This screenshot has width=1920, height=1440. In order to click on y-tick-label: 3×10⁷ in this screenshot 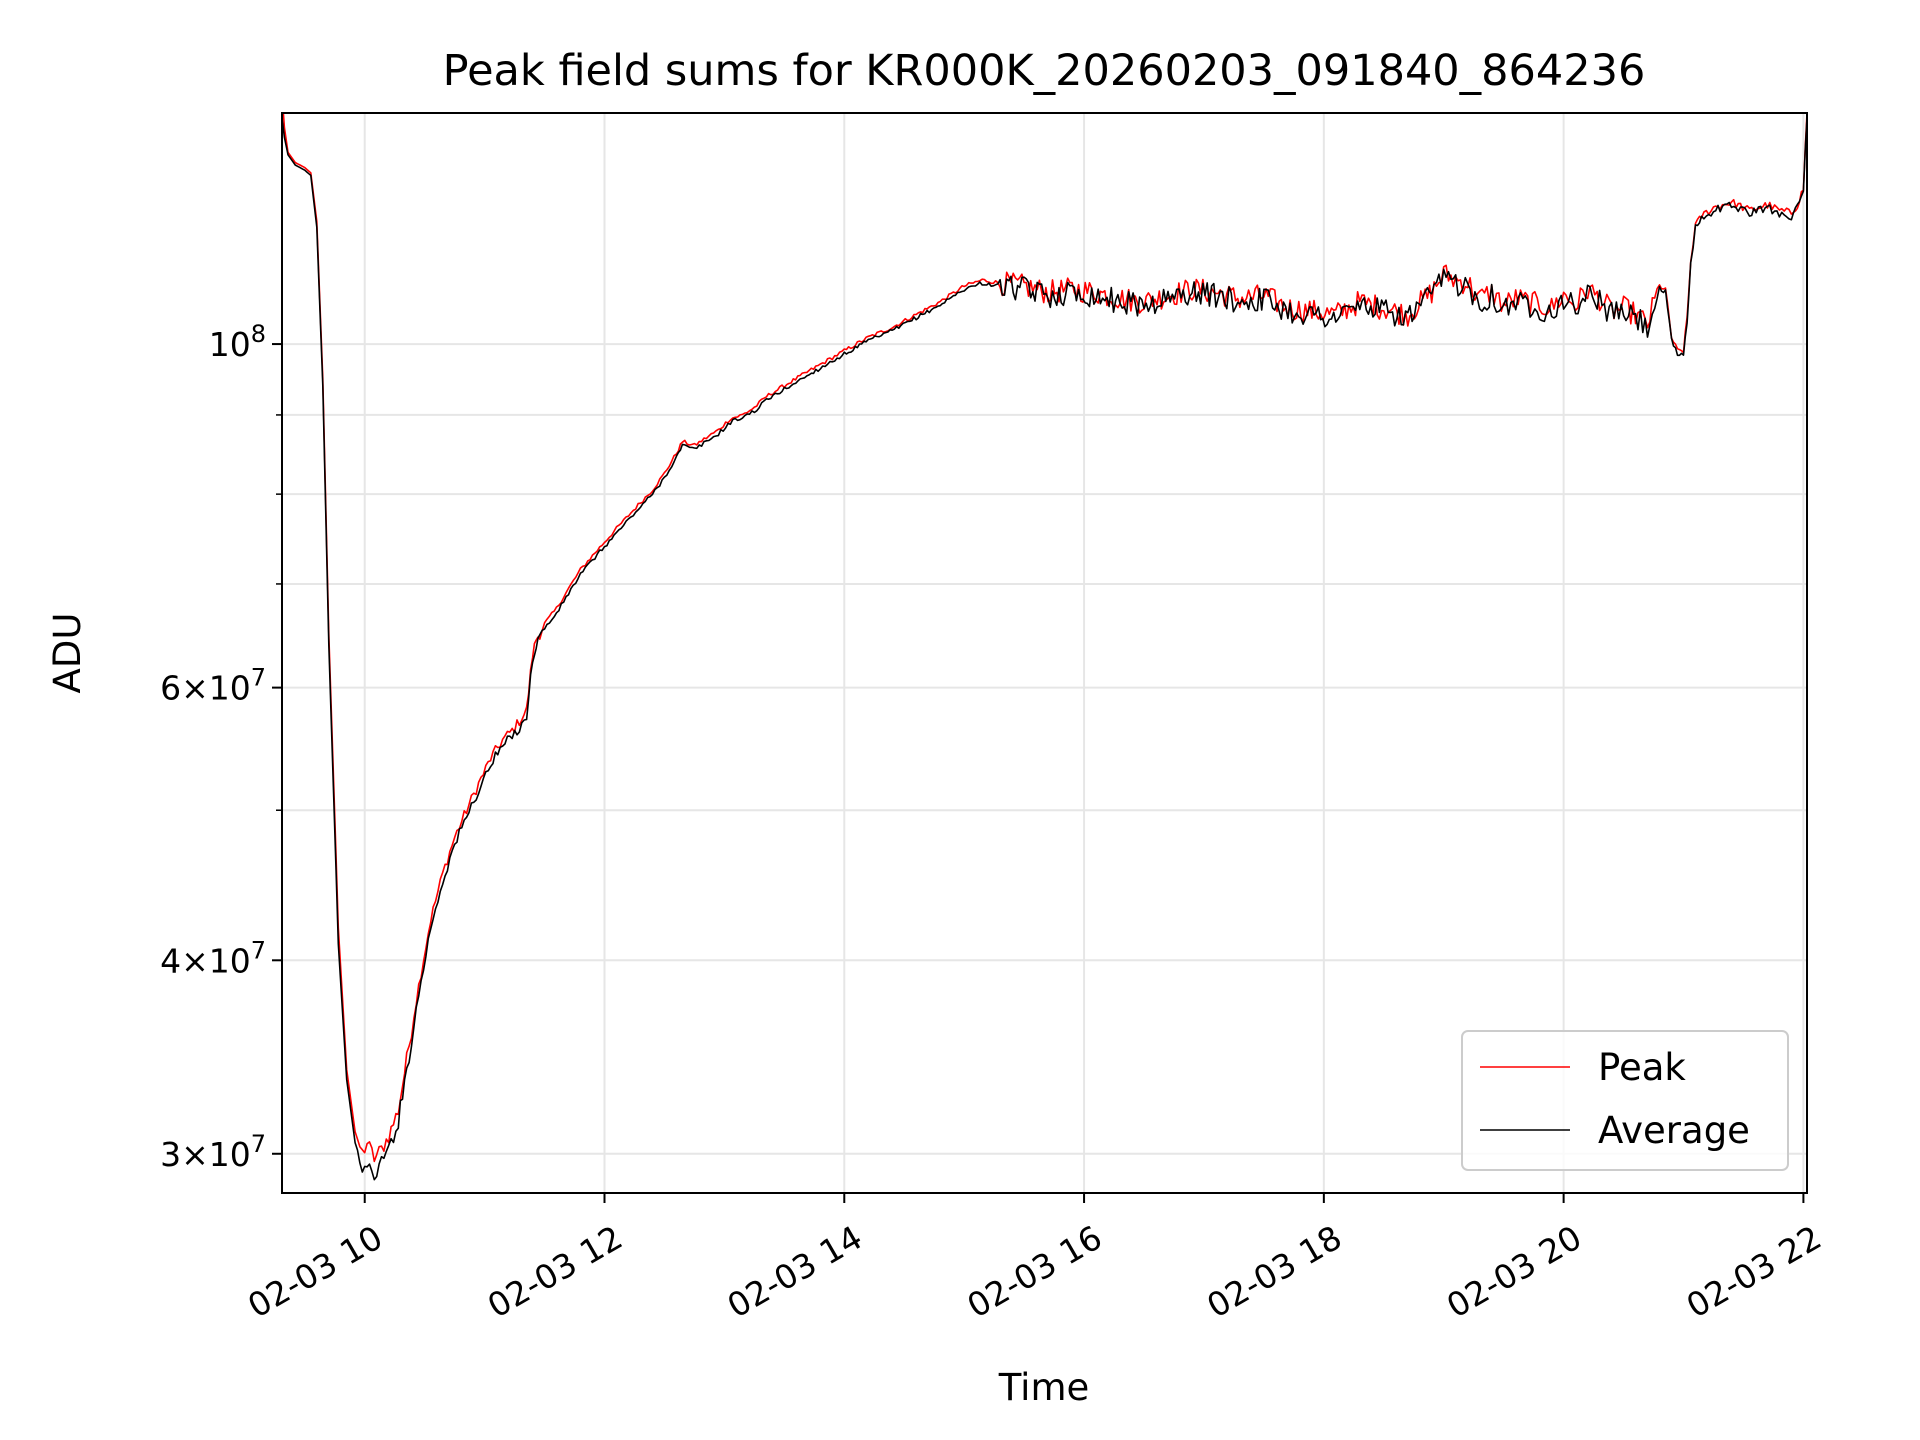, I will do `click(213, 1152)`.